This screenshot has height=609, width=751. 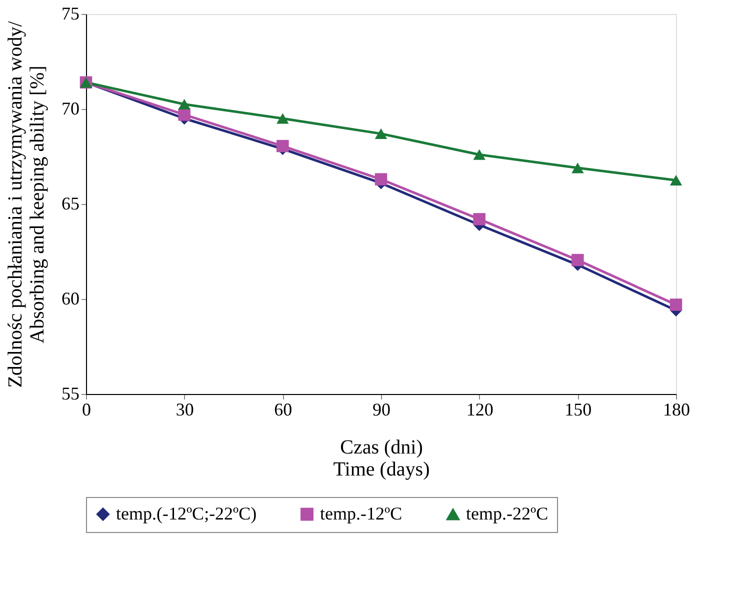 What do you see at coordinates (480, 410) in the screenshot?
I see `x-tick-label: 120` at bounding box center [480, 410].